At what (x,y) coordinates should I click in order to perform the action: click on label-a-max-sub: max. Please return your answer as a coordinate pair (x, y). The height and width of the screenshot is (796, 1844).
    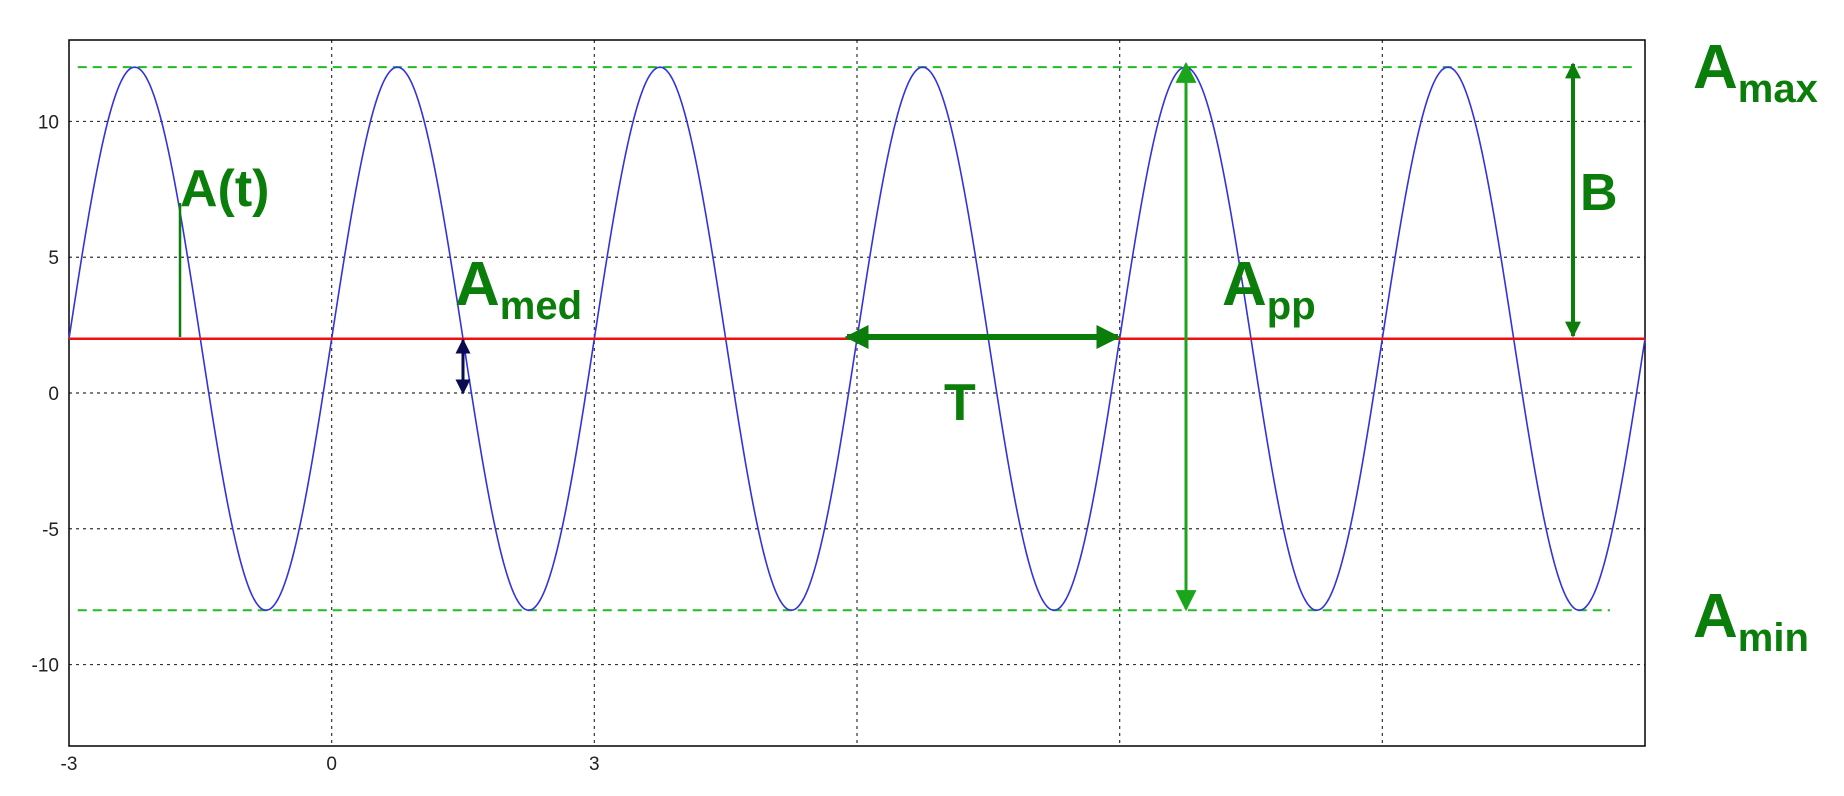
    Looking at the image, I should click on (1778, 89).